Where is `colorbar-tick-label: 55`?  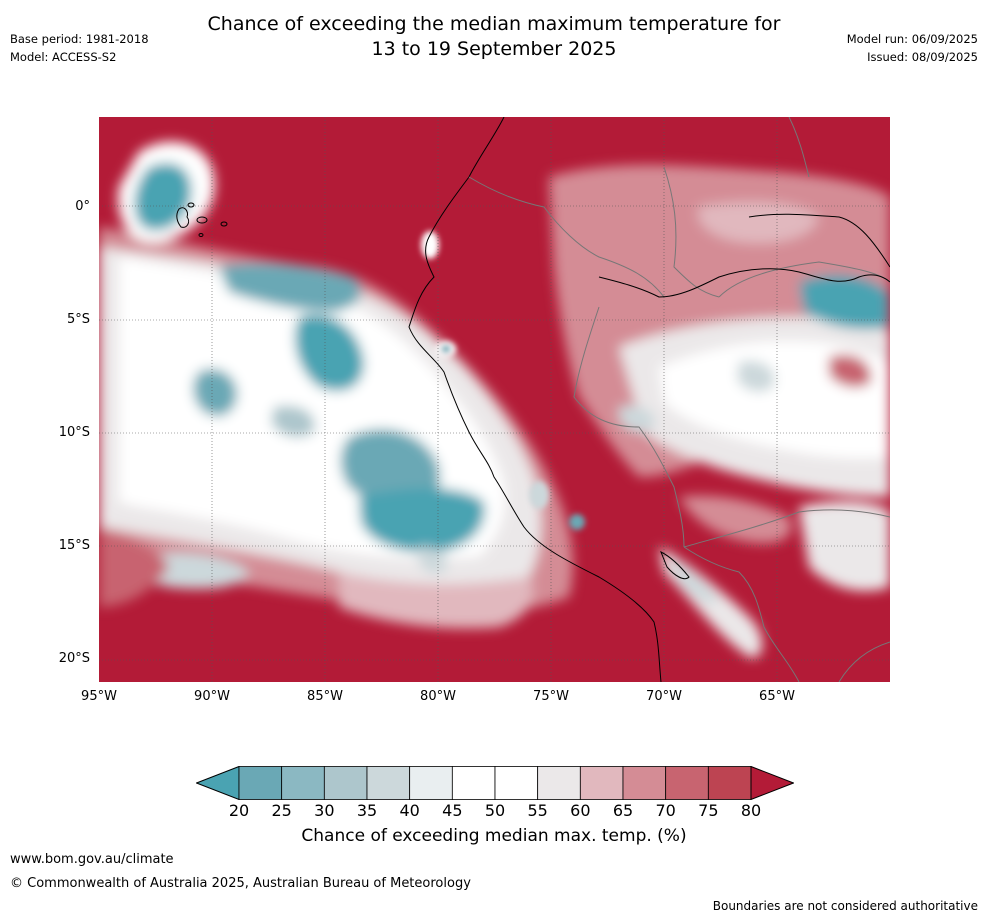 colorbar-tick-label: 55 is located at coordinates (537, 810).